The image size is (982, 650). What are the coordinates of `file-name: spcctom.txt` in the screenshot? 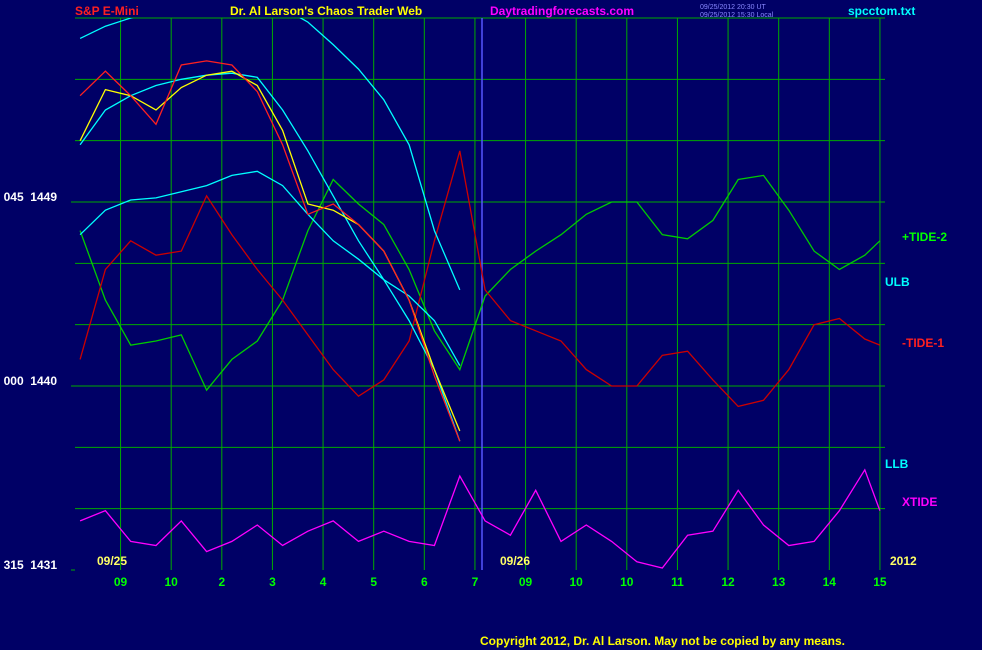 It's located at (881, 11).